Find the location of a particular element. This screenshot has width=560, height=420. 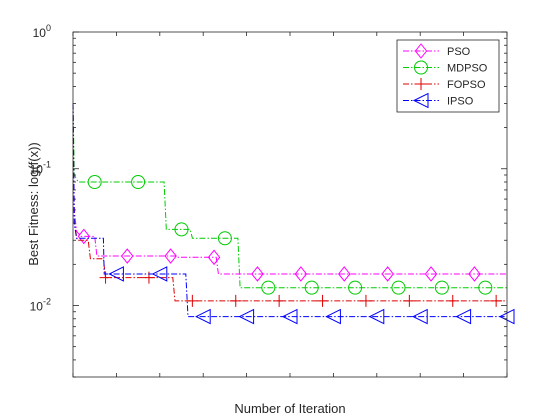

legend-marker-mdpso is located at coordinates (421, 67).